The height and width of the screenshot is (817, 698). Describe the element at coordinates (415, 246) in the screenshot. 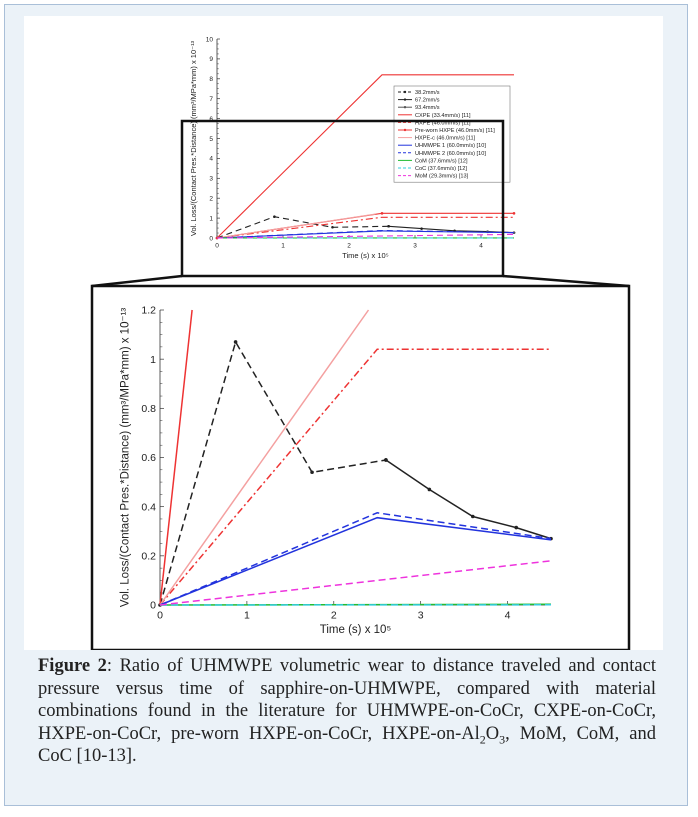

I see `overview-x-tick-label: 3` at that location.